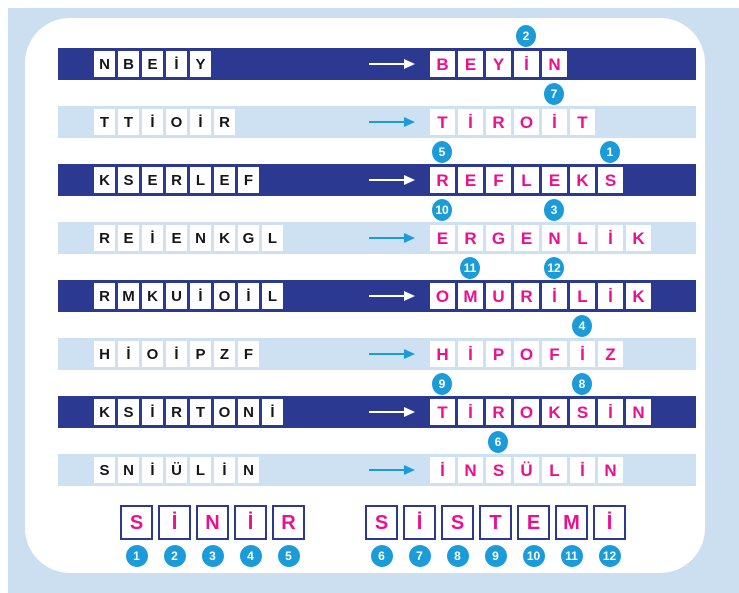 The image size is (739, 593). Describe the element at coordinates (495, 522) in the screenshot. I see `solution-letter-box: T` at that location.